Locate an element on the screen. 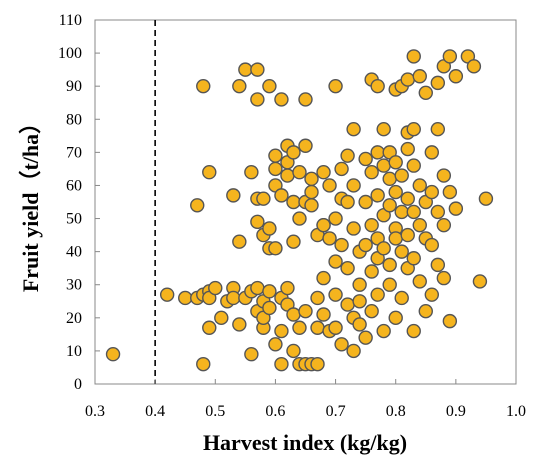 Image resolution: width=550 pixels, height=468 pixels. x-axis-title: Harvest index (kg/kg) is located at coordinates (305, 442).